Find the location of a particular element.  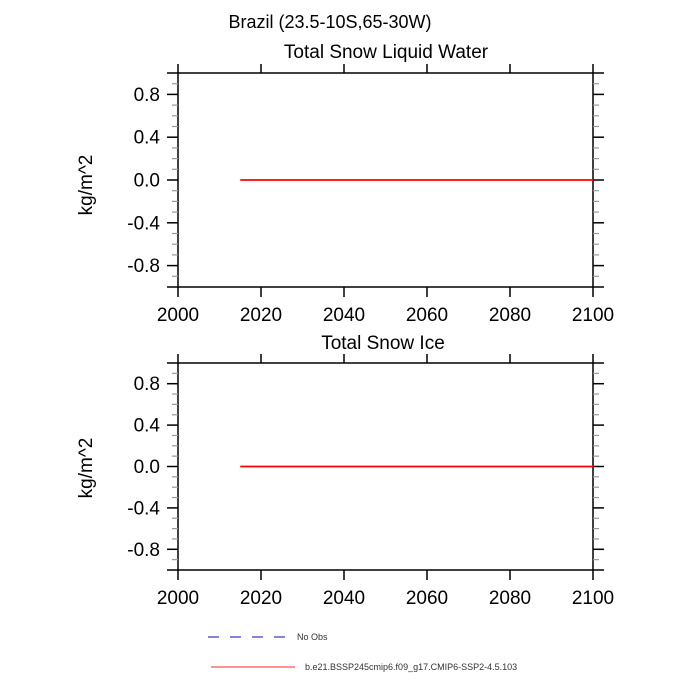

page-title: Brazil (23.5-10S,65-30W) is located at coordinates (330, 22).